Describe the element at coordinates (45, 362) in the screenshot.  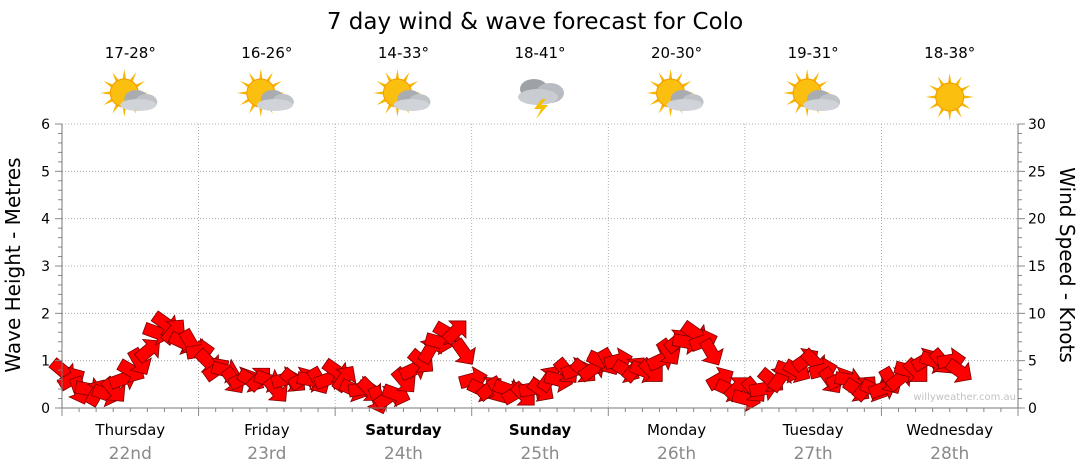
I see `y-left-tick-label: 1` at that location.